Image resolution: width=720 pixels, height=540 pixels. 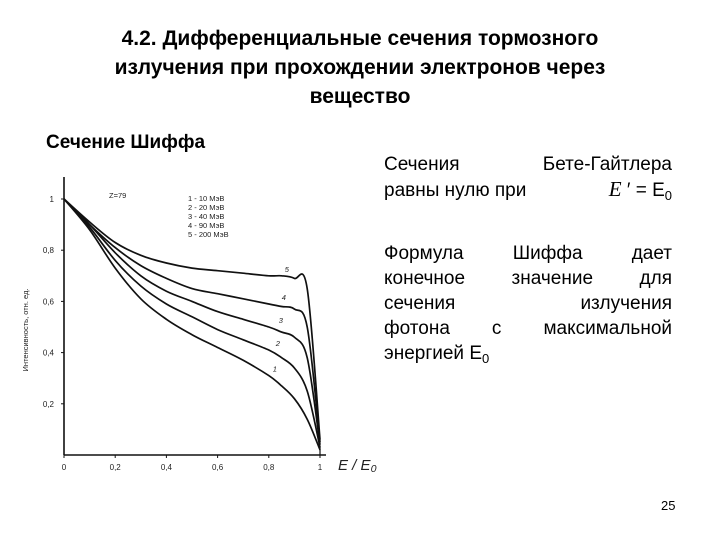 What do you see at coordinates (278, 343) in the screenshot?
I see `series-label: 2` at bounding box center [278, 343].